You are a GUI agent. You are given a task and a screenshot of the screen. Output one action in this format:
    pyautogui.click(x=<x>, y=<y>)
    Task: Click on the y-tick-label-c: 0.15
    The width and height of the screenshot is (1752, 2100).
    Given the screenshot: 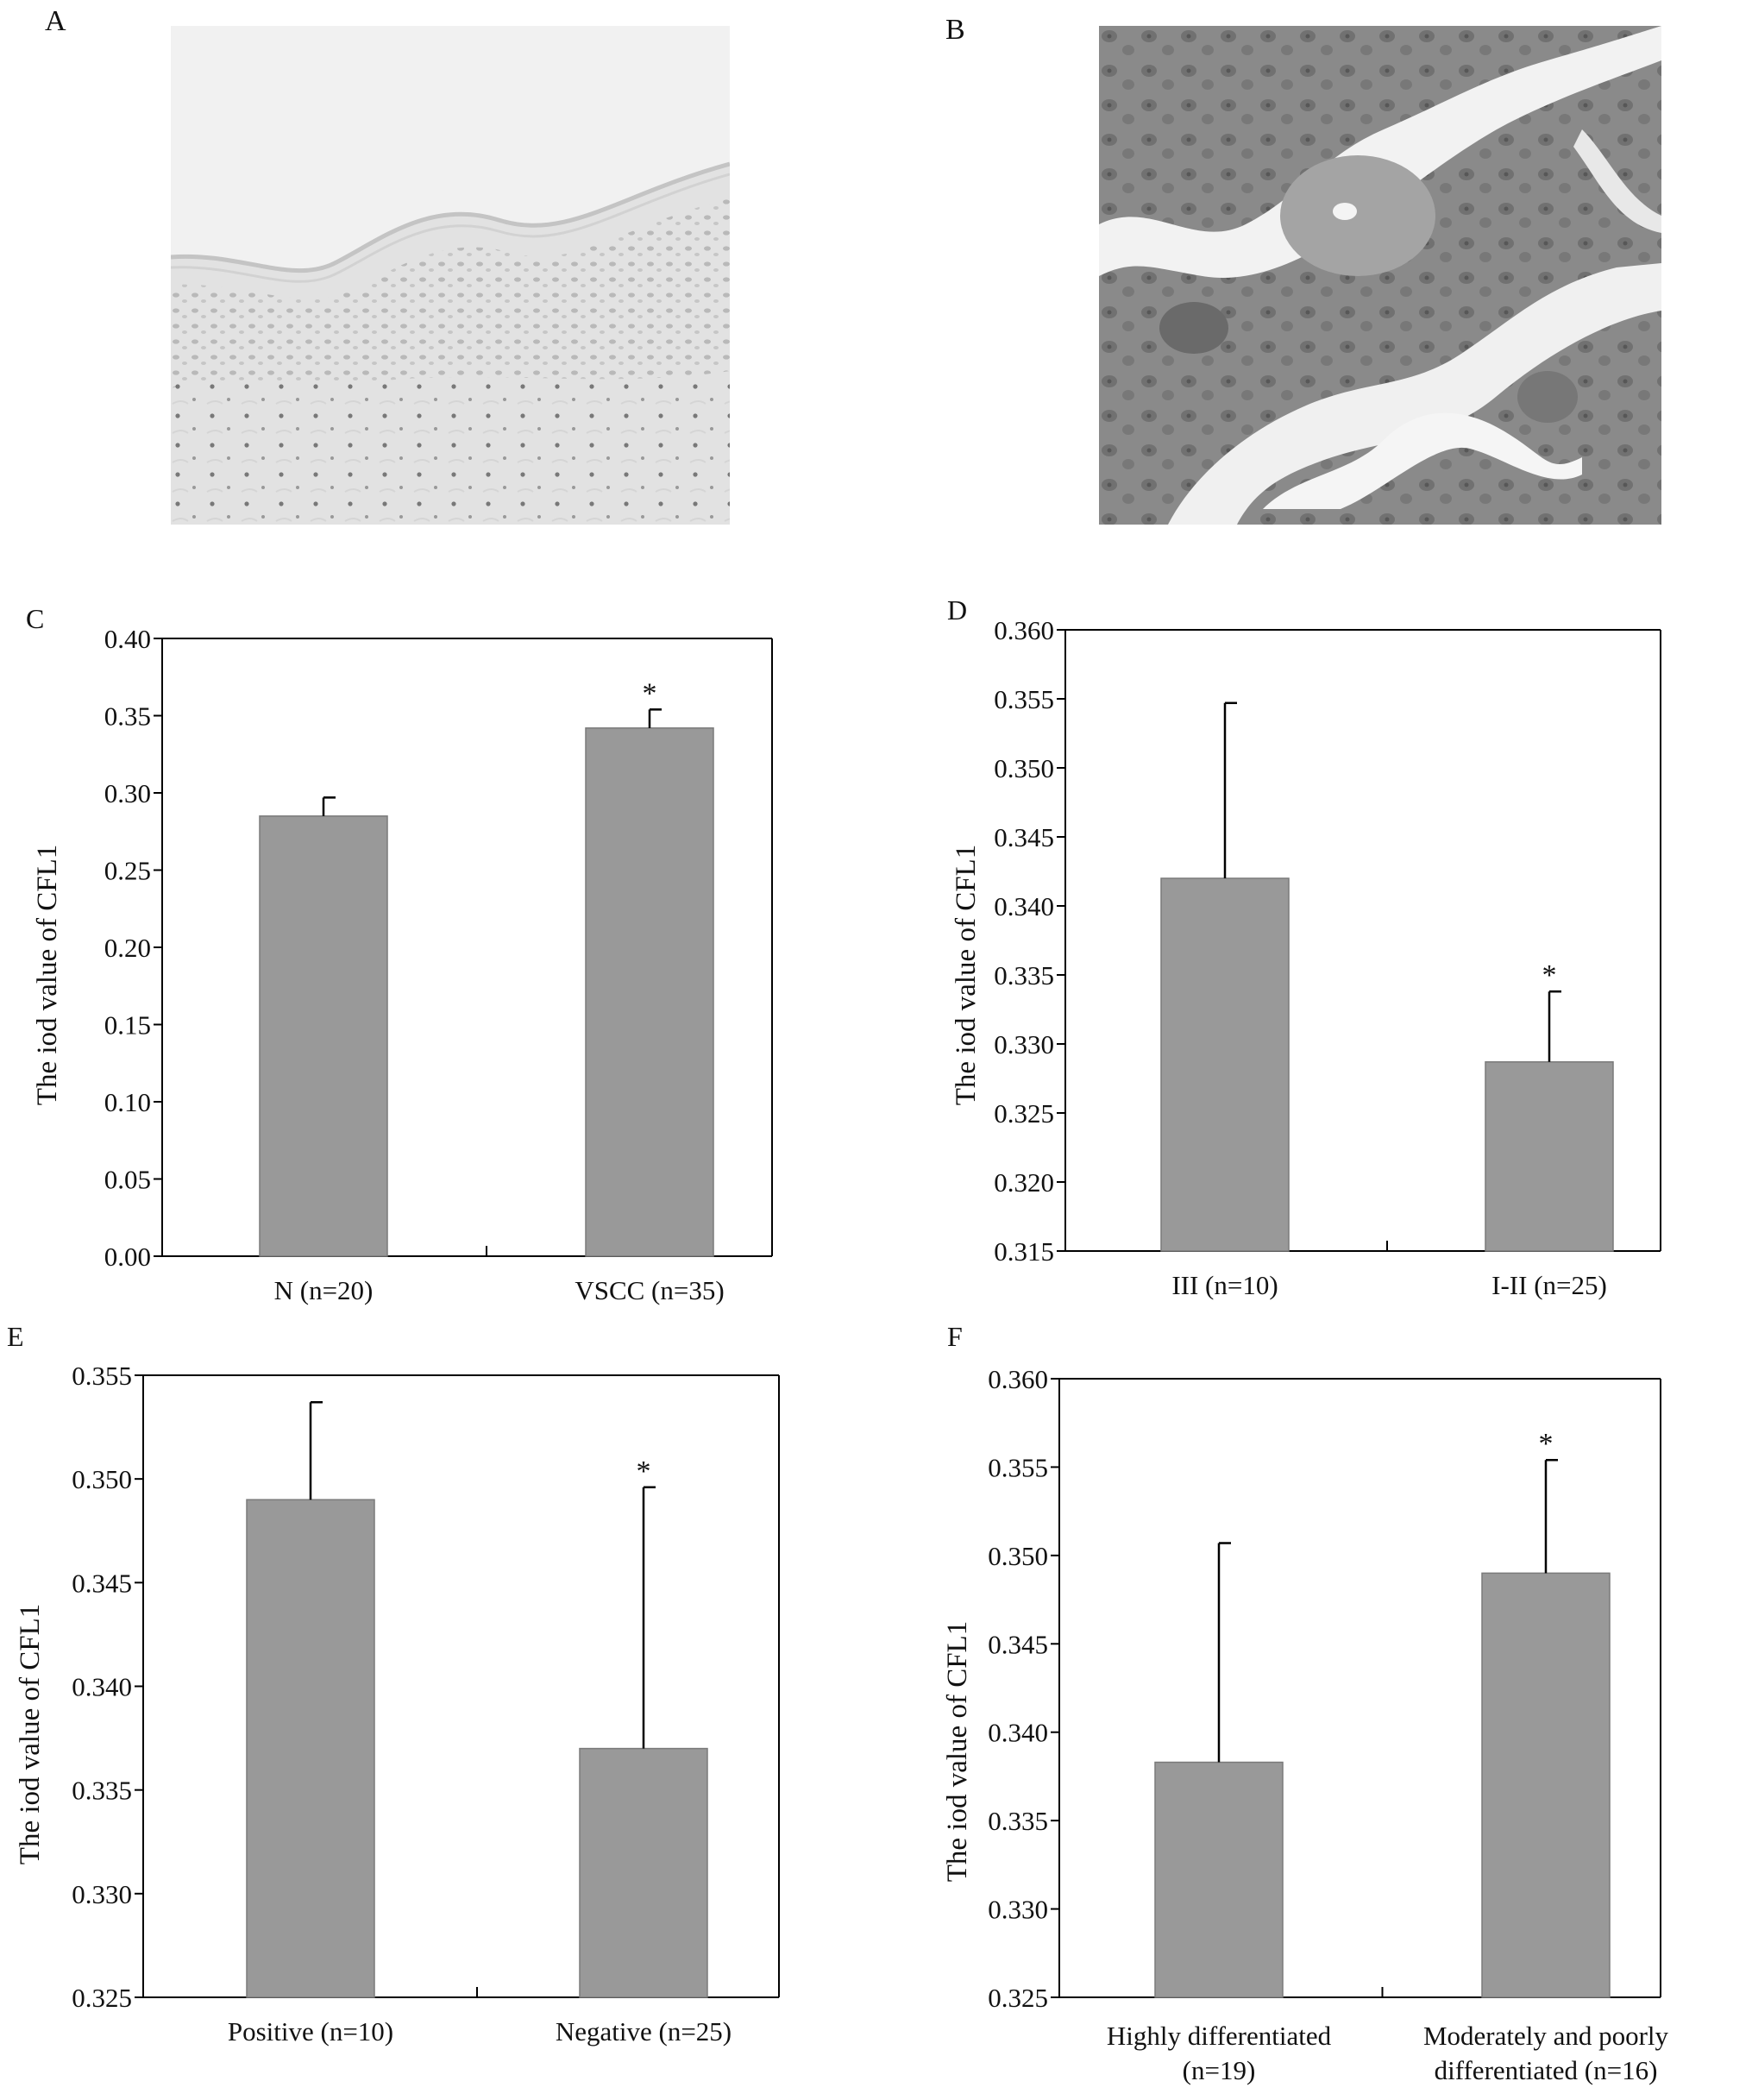 What is the action you would take?
    pyautogui.click(x=127, y=1026)
    